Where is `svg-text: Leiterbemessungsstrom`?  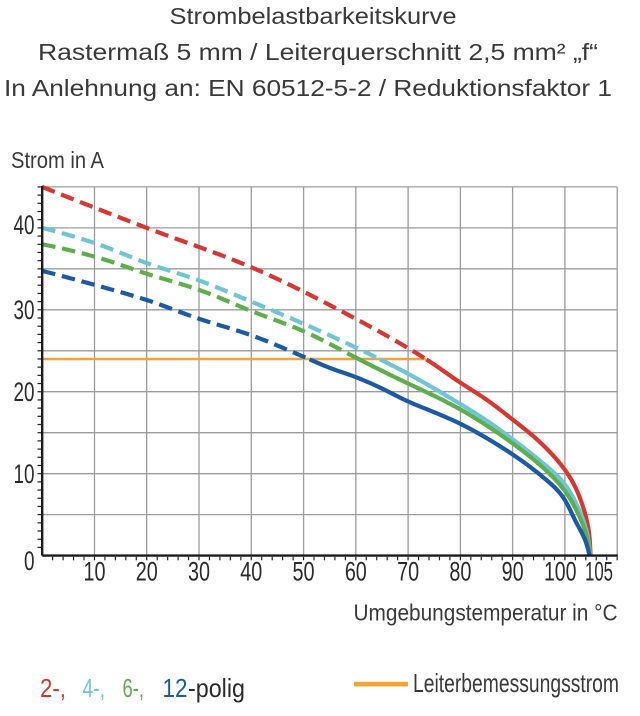
svg-text: Leiterbemessungsstrom is located at coordinates (516, 683).